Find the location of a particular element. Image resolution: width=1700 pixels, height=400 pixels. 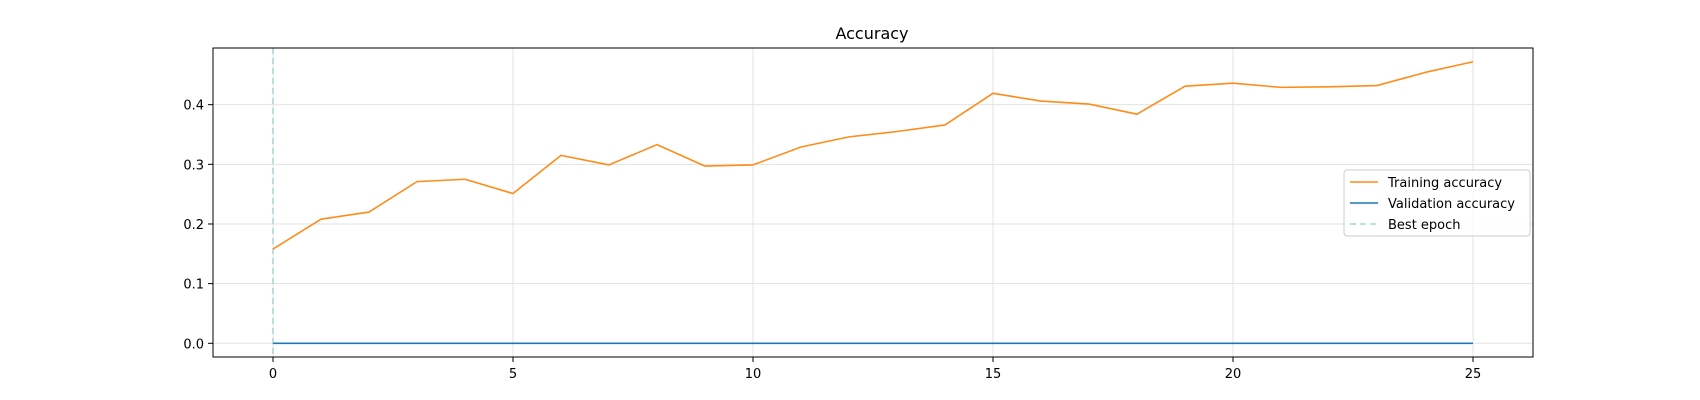

y-axis: 0.0 0.1 0.2 0.3 0.4 is located at coordinates (198, 225).